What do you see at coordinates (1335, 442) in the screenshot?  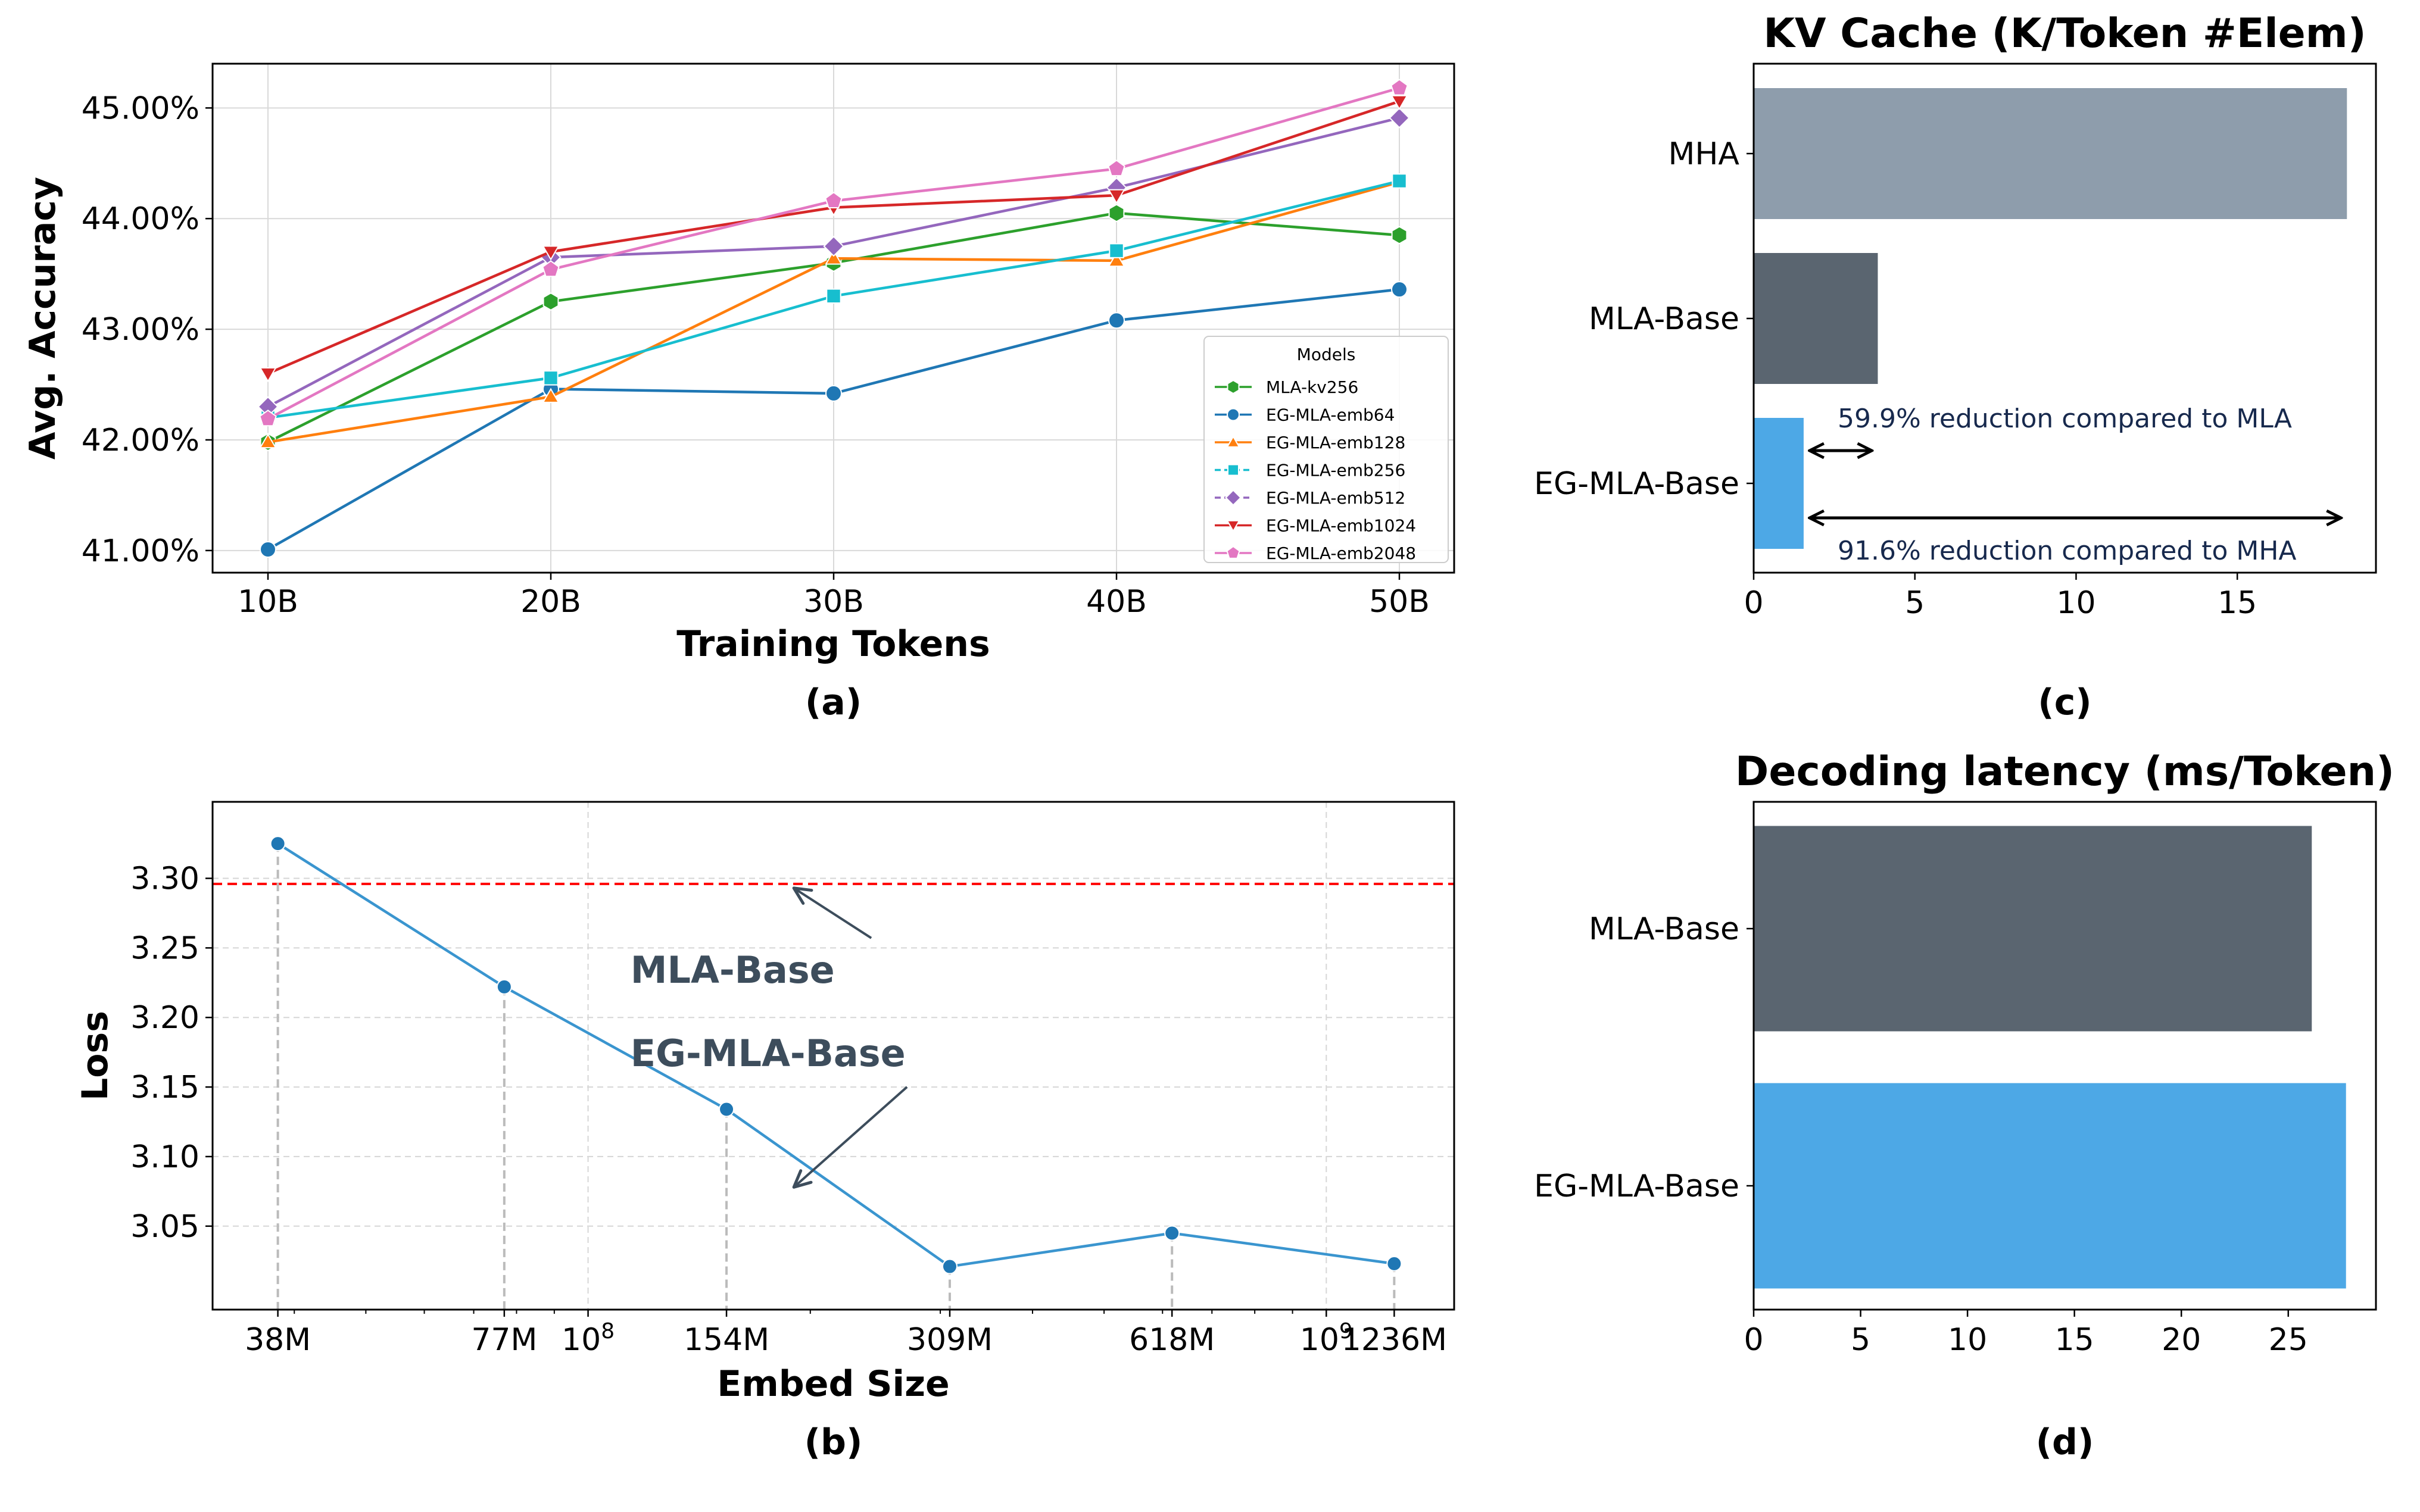 I see `legend-label: EG-MLA-emb128` at bounding box center [1335, 442].